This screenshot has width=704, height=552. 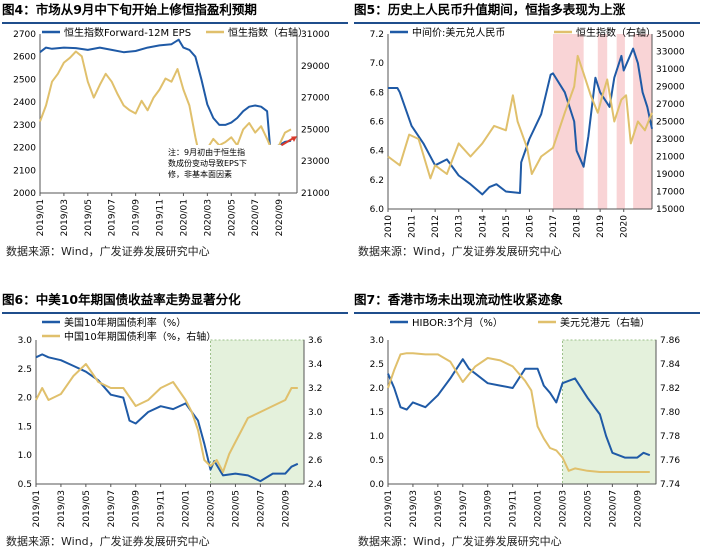 What do you see at coordinates (315, 365) in the screenshot?
I see `y-tick-label-right: 3.4` at bounding box center [315, 365].